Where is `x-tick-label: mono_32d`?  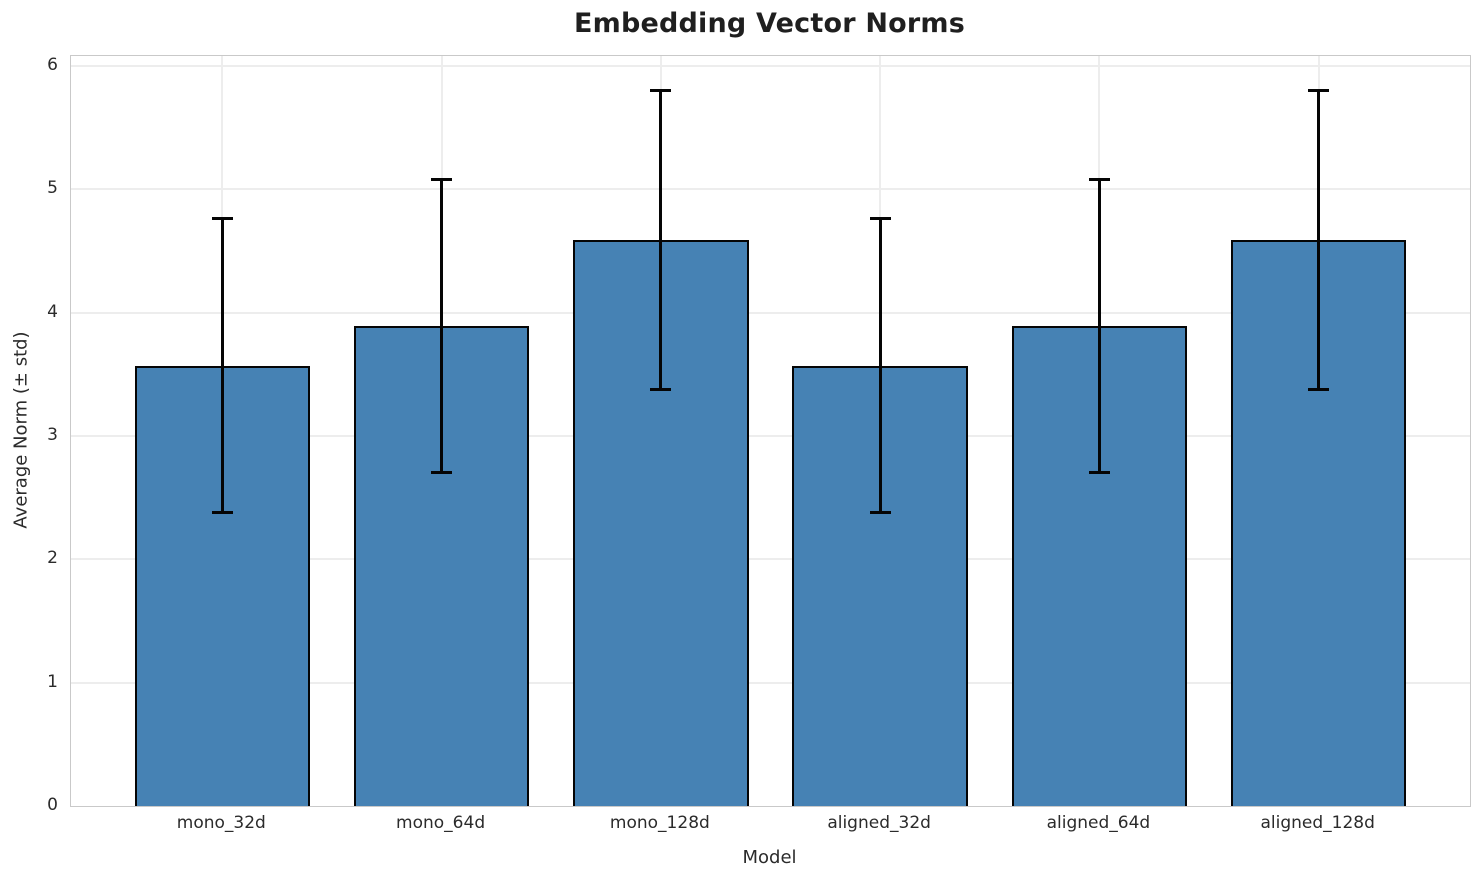
x-tick-label: mono_32d is located at coordinates (221, 823).